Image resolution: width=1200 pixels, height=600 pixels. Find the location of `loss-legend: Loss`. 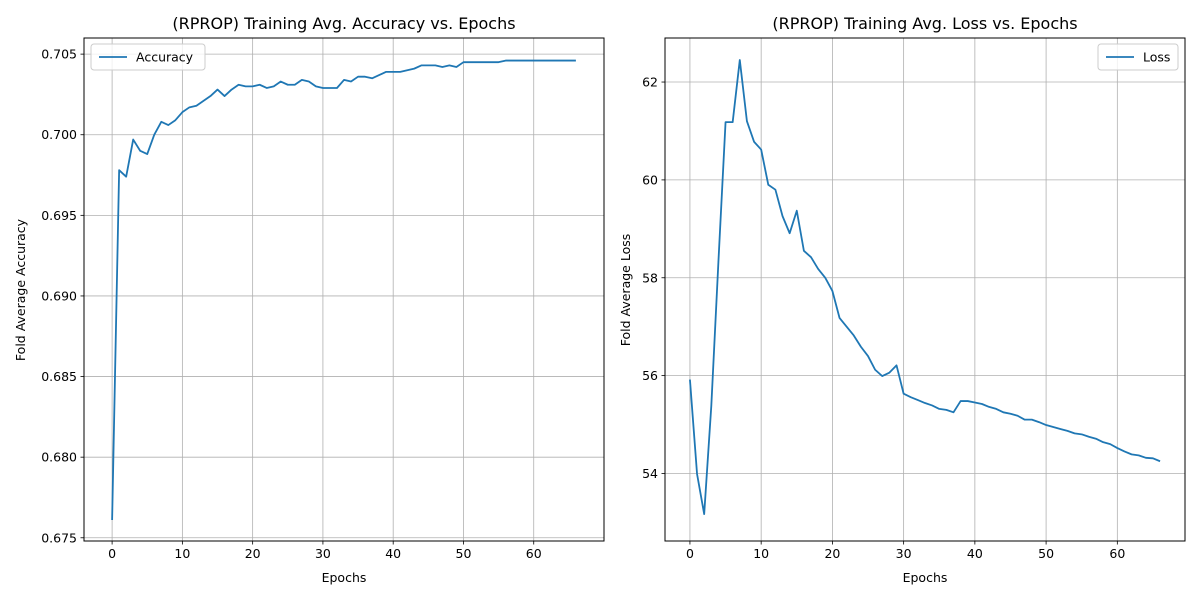

loss-legend: Loss is located at coordinates (1138, 57).